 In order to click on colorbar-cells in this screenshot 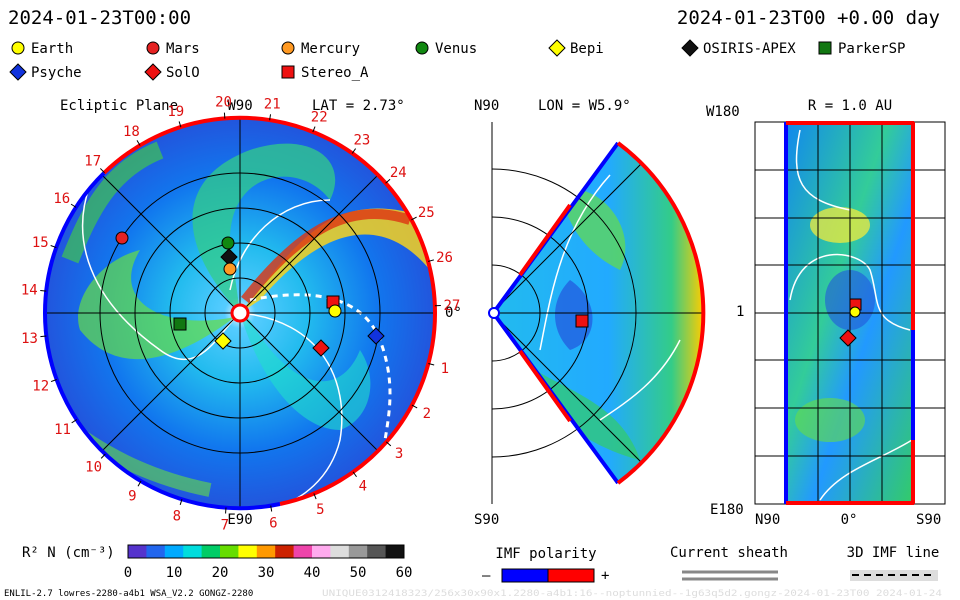, I will do `click(266, 551)`.